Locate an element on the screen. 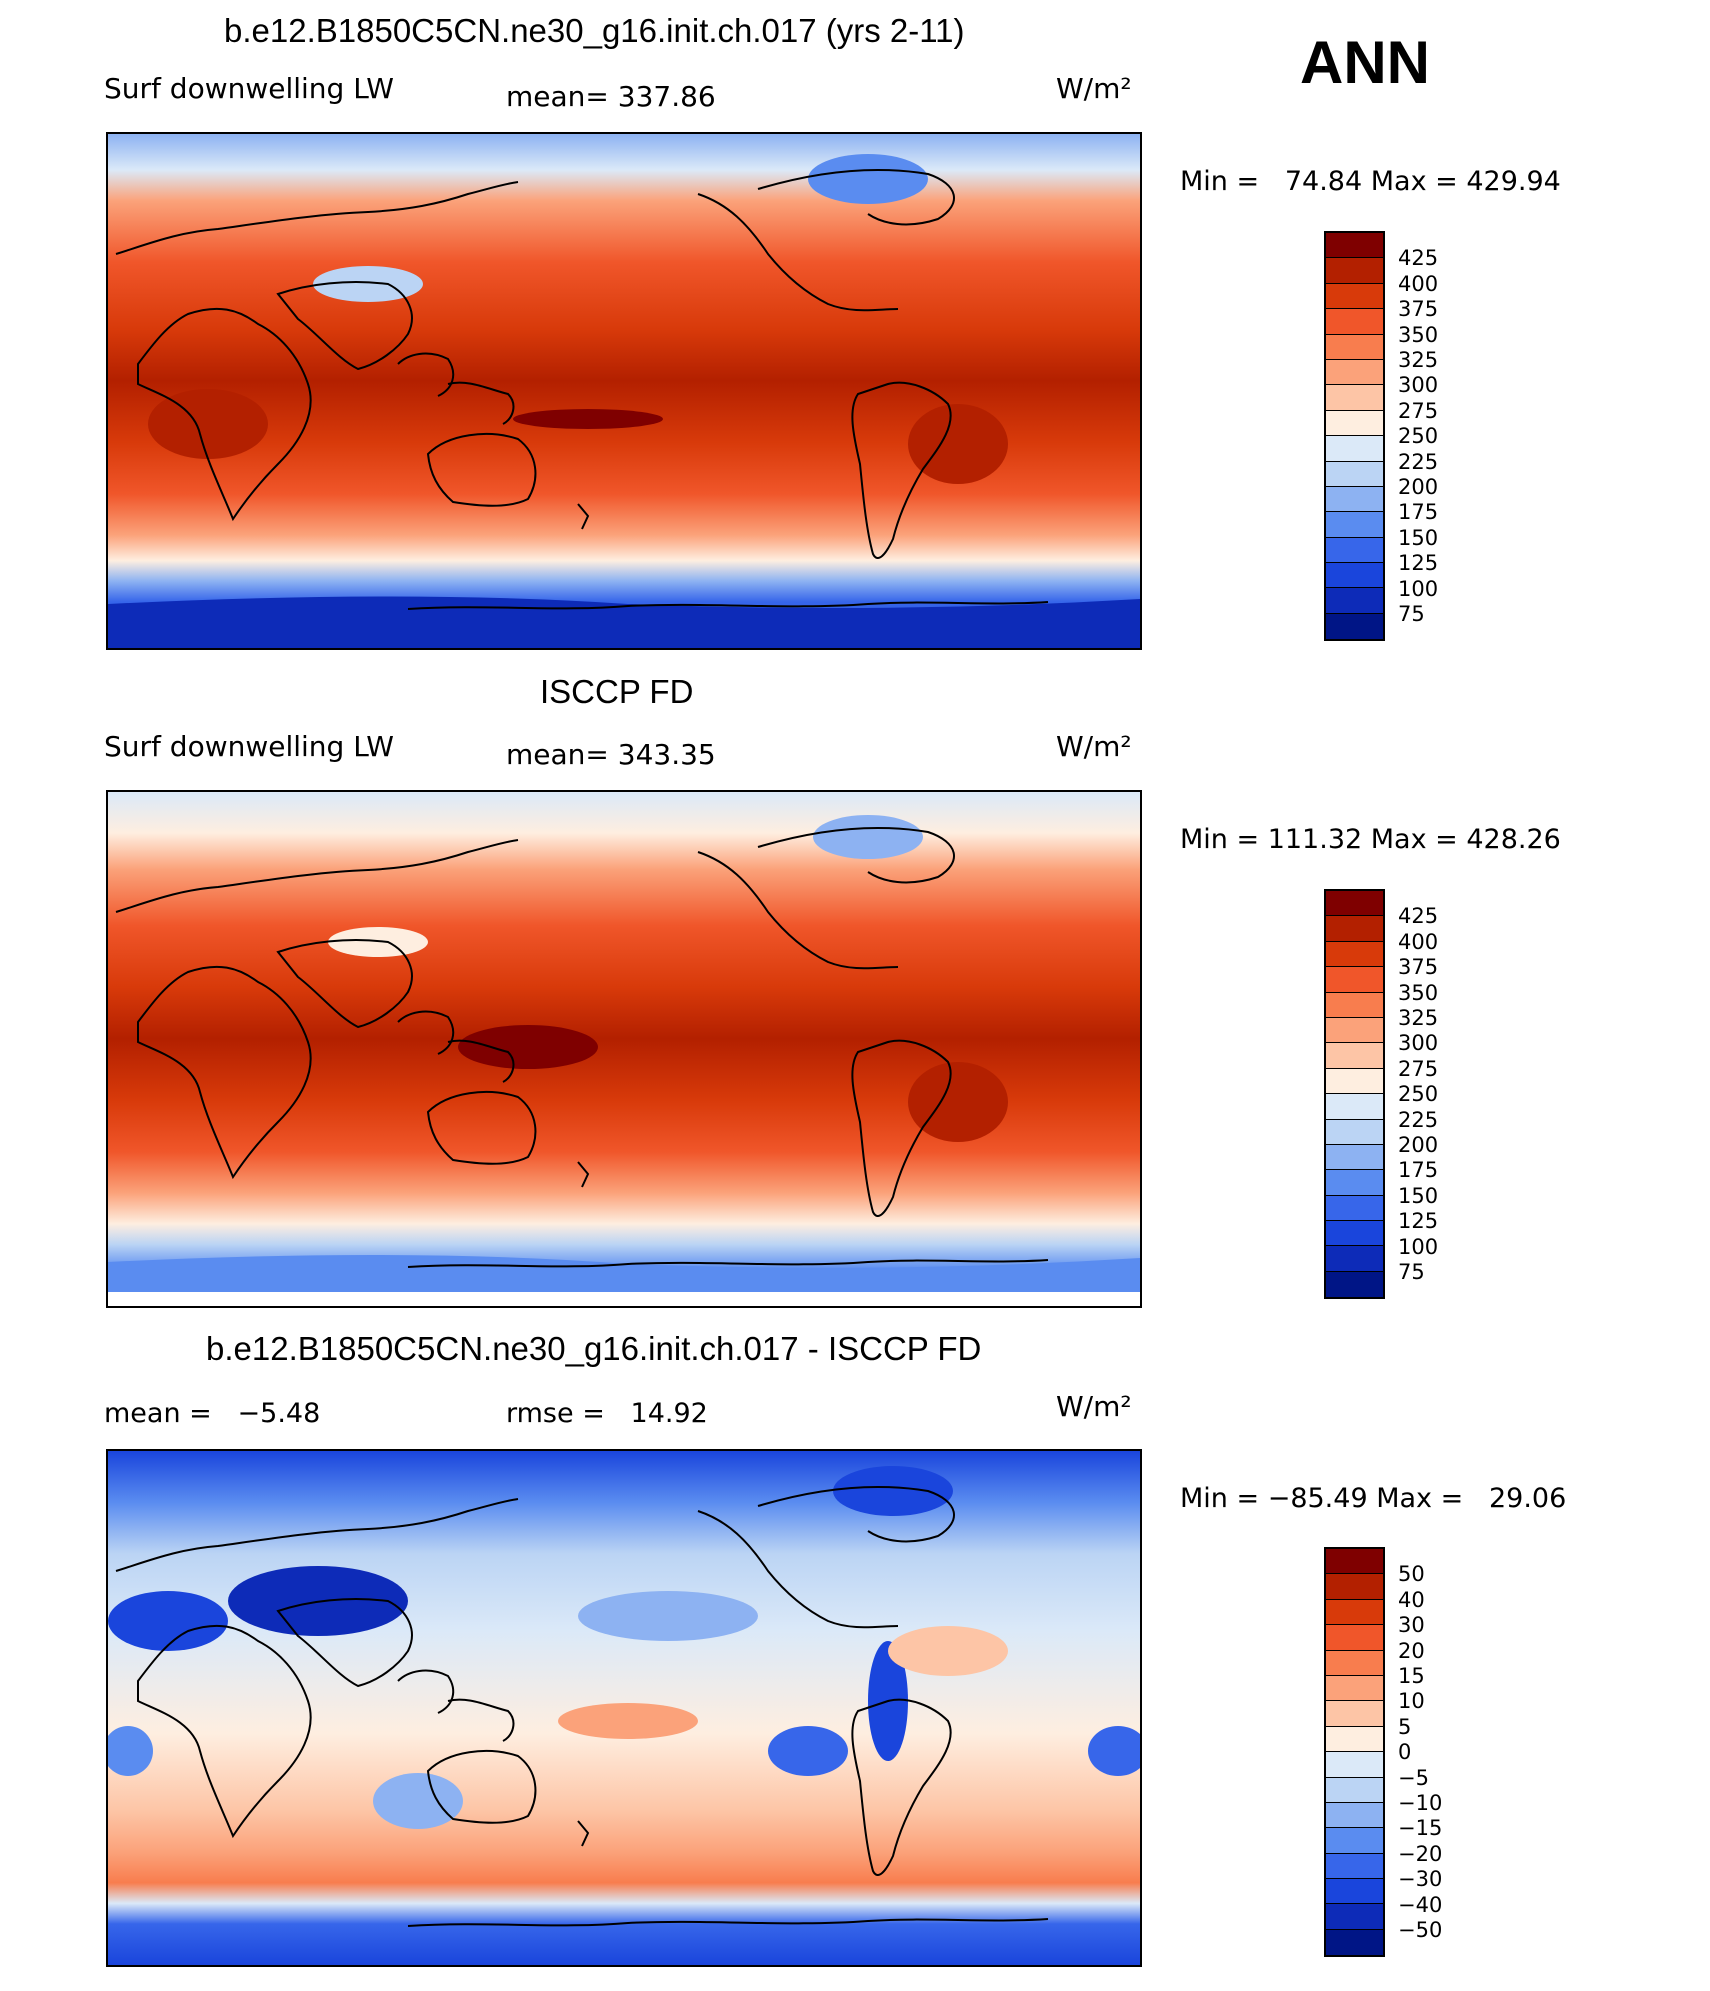 The width and height of the screenshot is (1710, 1991). panel-3-units: W/m² is located at coordinates (1094, 1406).